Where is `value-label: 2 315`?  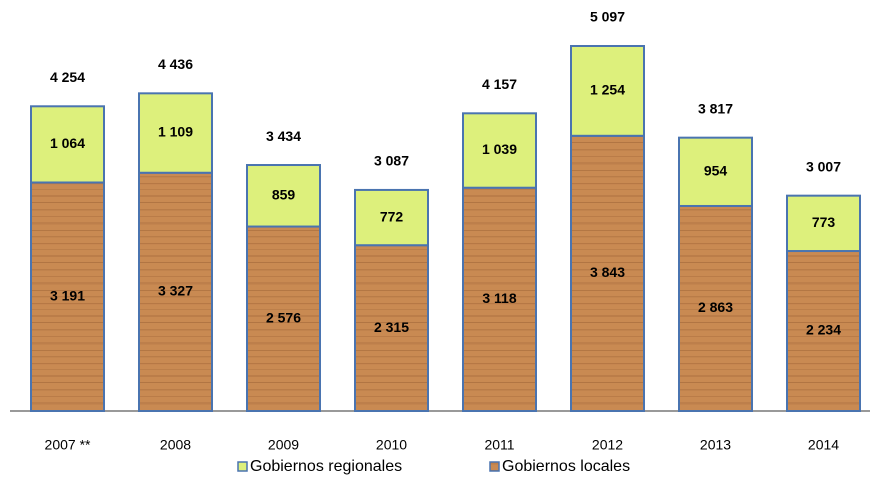
value-label: 2 315 is located at coordinates (391, 327).